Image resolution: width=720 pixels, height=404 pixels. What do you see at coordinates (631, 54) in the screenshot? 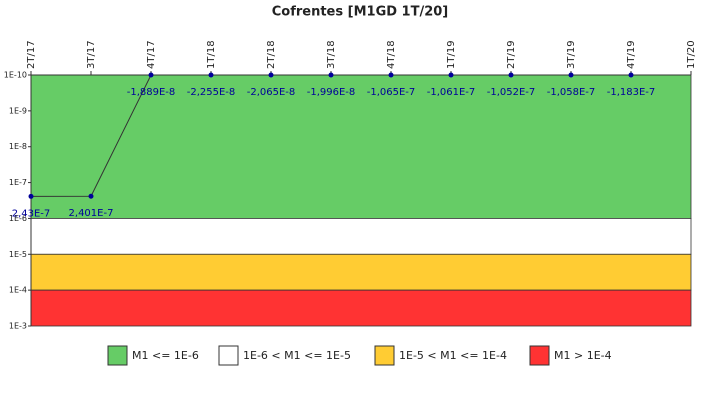
I see `x-tick-label: 4T/19` at bounding box center [631, 54].